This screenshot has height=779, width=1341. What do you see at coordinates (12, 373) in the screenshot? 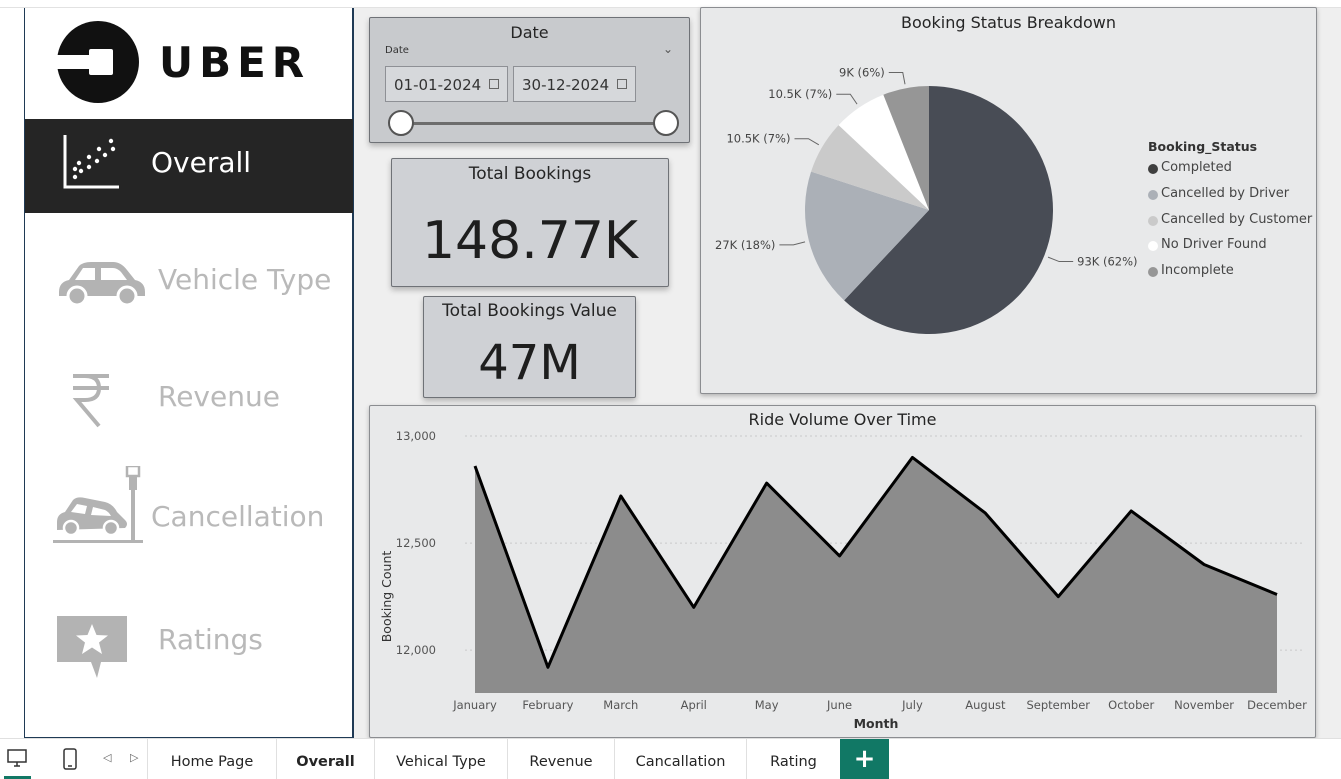
I see `left-strip` at bounding box center [12, 373].